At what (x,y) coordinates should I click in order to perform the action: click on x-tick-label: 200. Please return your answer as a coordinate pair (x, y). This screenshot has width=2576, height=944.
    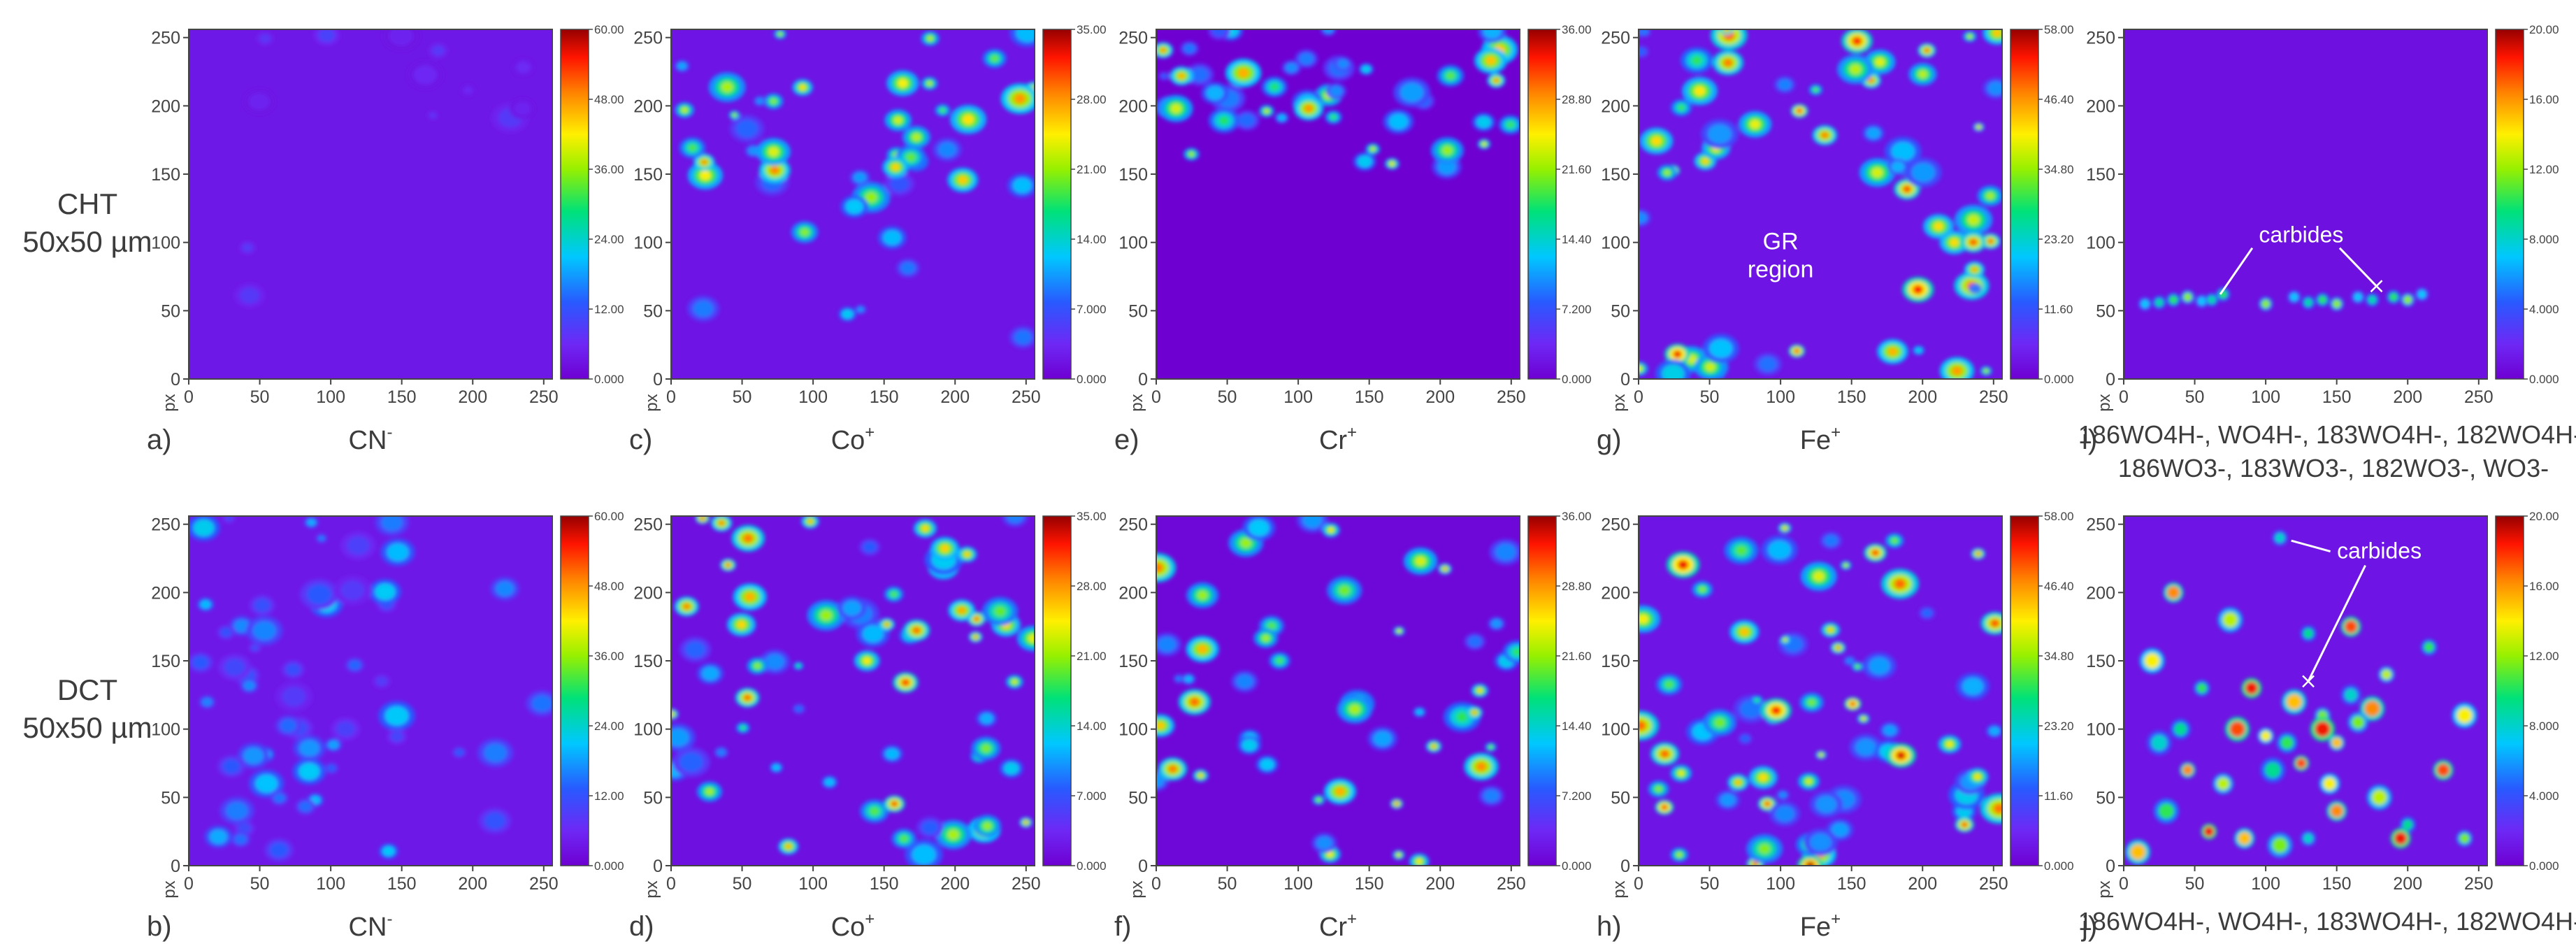
    Looking at the image, I should click on (1440, 884).